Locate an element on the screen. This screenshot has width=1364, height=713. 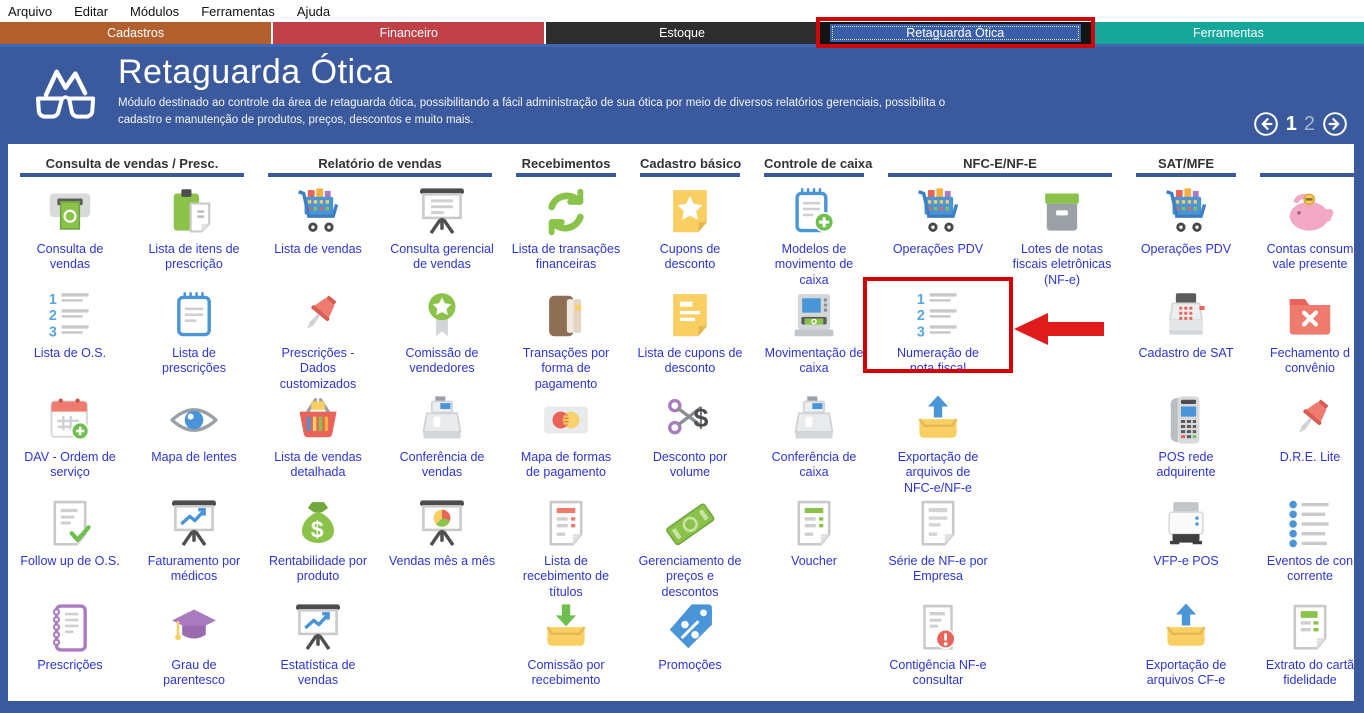
module-item-lista-de-vendas: Lista de vendas is located at coordinates (318, 229).